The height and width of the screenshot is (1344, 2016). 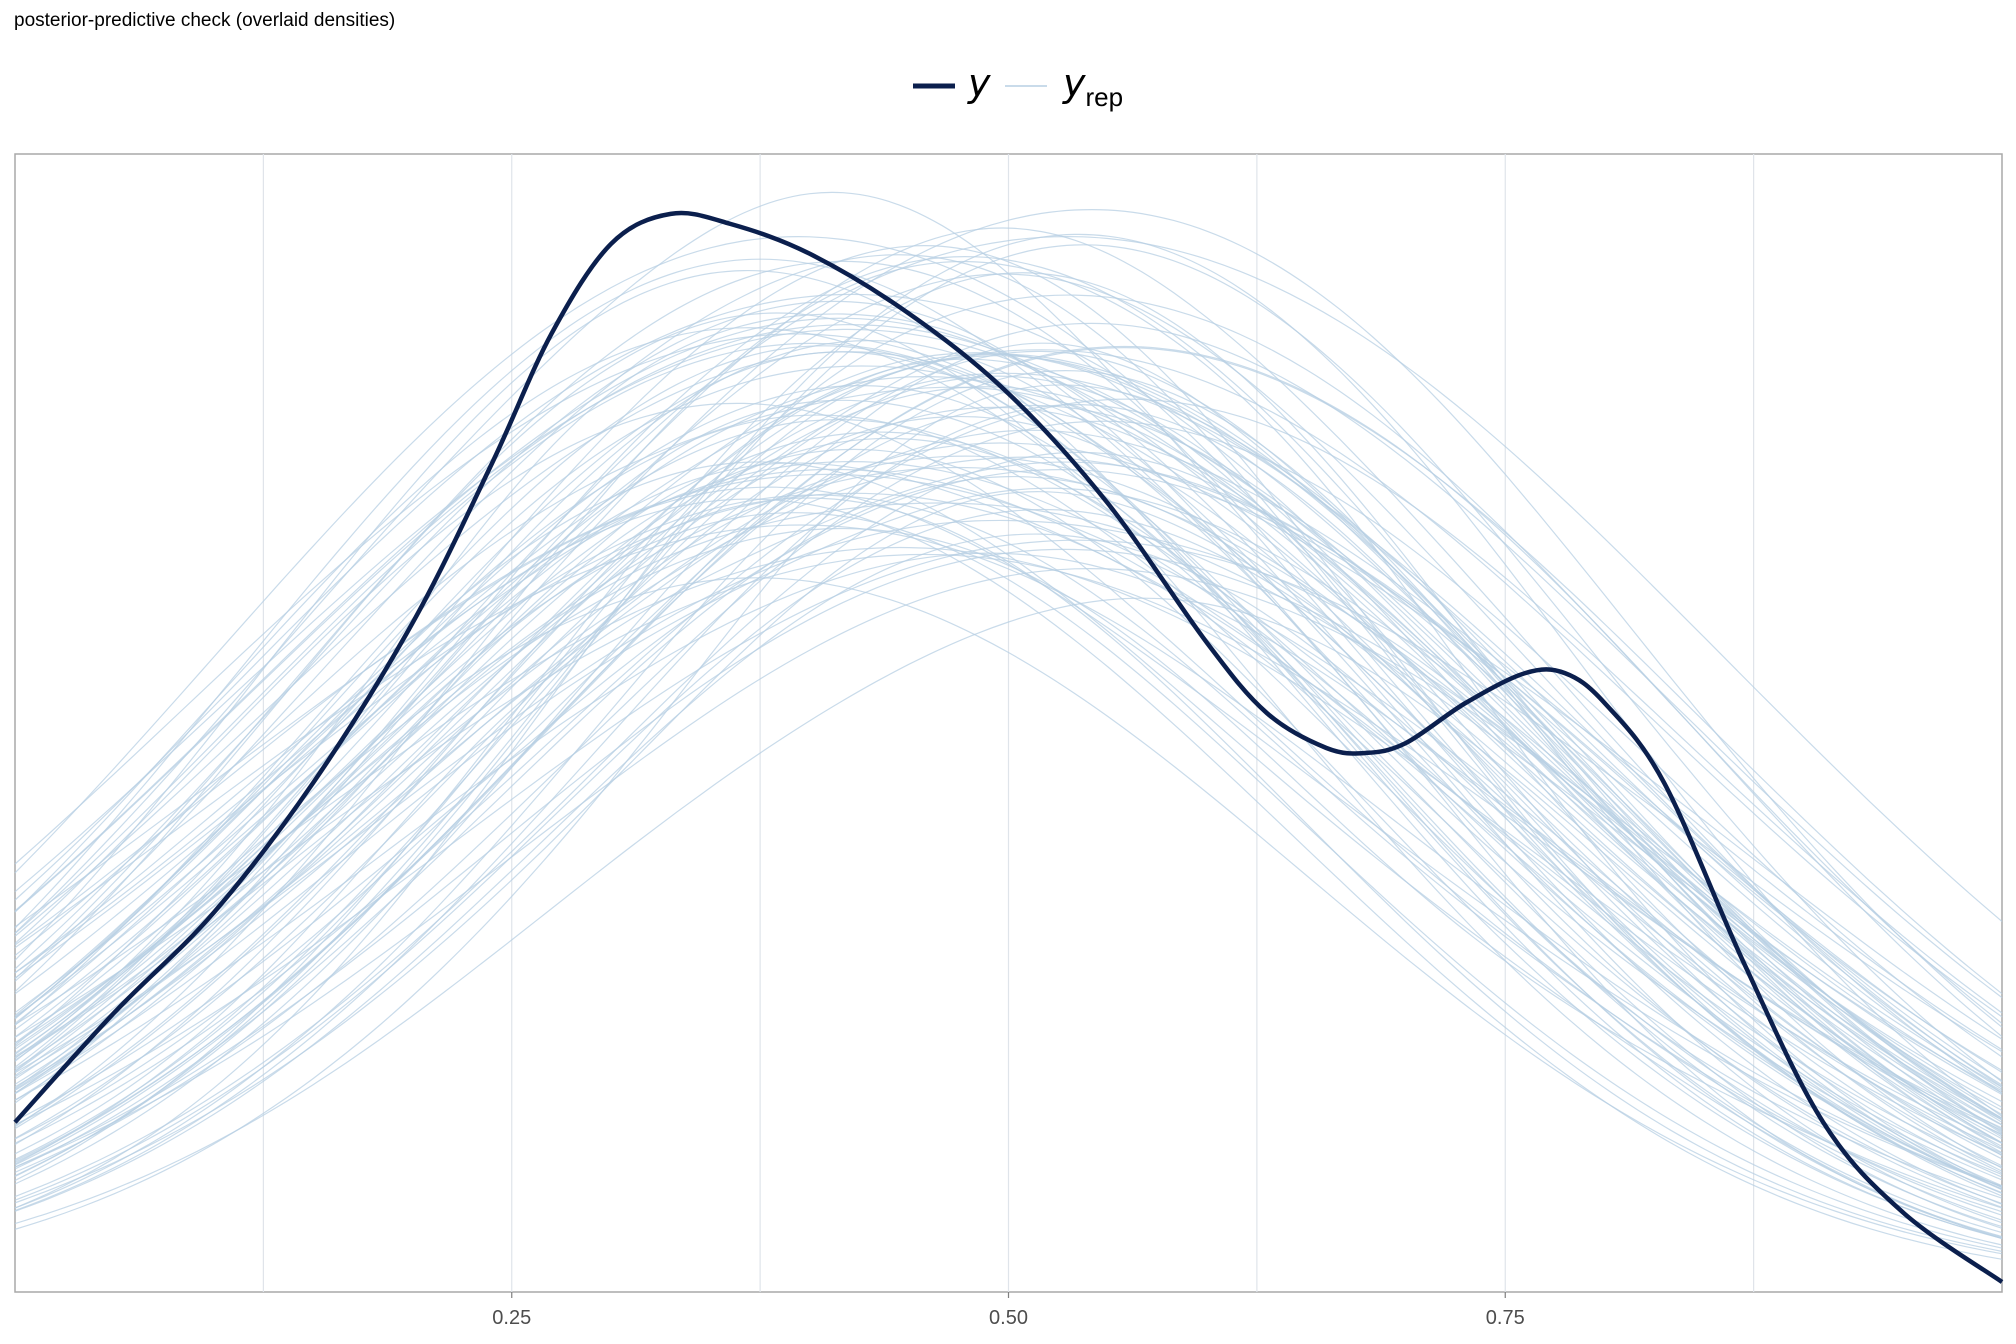 I want to click on legend-yrep-subscript: rep, so click(x=1105, y=97).